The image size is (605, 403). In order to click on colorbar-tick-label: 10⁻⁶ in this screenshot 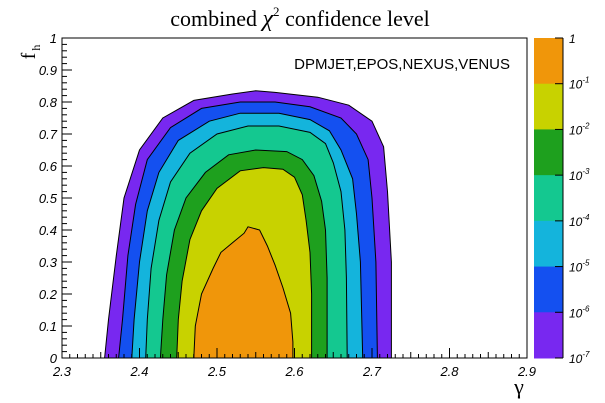, I will do `click(579, 312)`.